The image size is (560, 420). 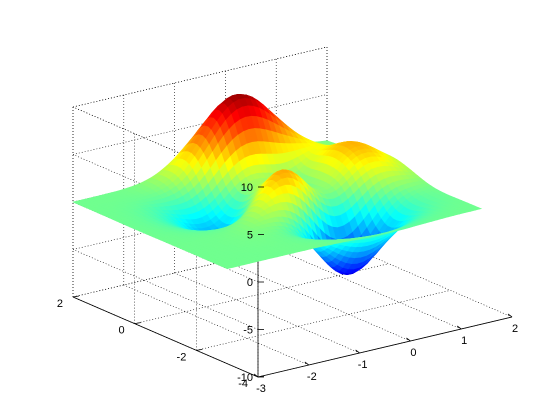 What do you see at coordinates (312, 377) in the screenshot?
I see `x-tick-label: -2` at bounding box center [312, 377].